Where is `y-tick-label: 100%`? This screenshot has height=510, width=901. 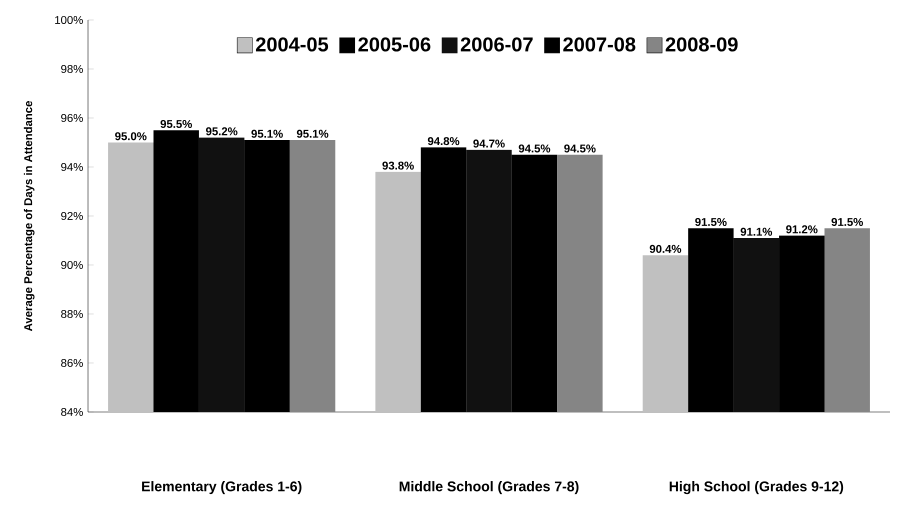 y-tick-label: 100% is located at coordinates (69, 20).